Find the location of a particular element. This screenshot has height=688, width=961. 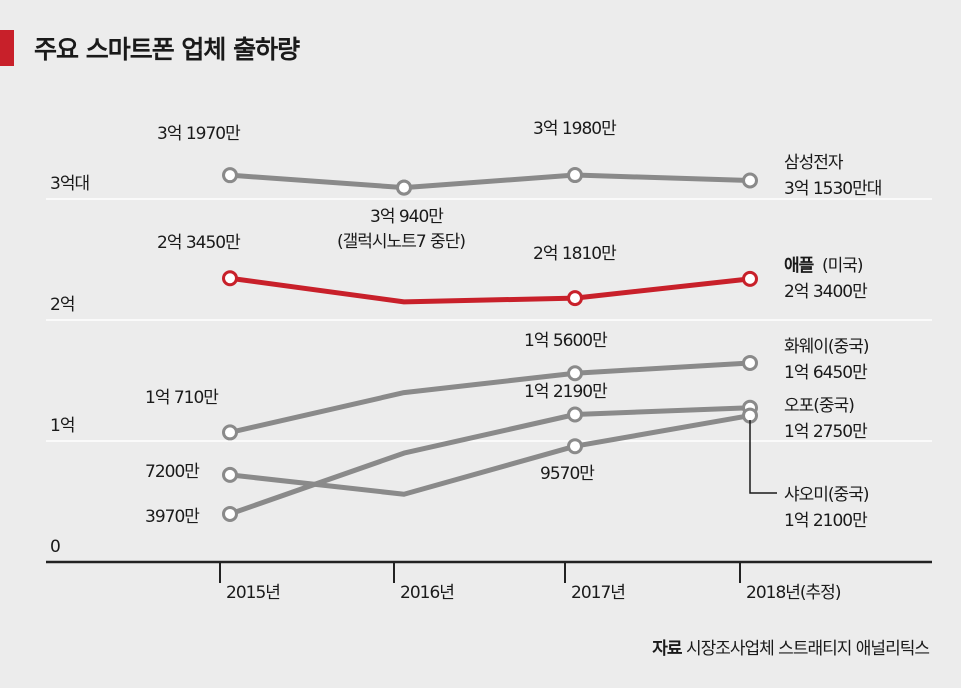

chart-title: 주요 스마트폰 업체 출하량 is located at coordinates (167, 49).